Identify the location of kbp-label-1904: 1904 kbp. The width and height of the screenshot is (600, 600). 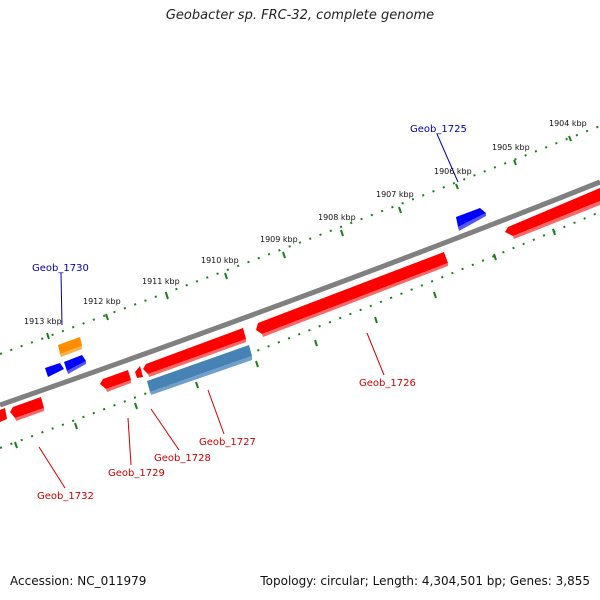
(568, 123).